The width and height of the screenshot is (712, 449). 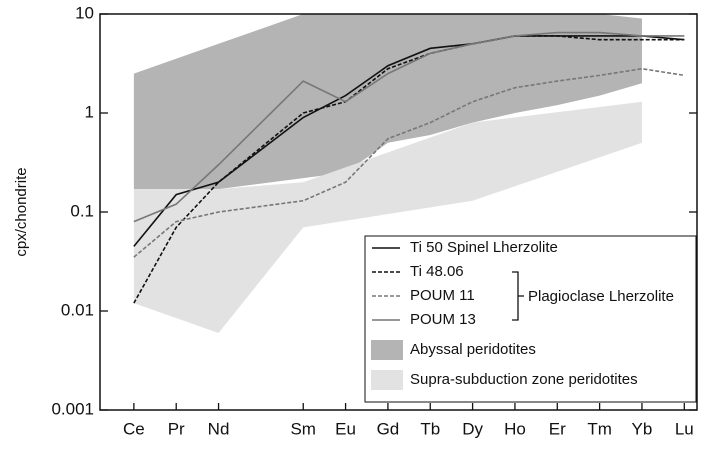 I want to click on x-tick-label: Gd, so click(x=388, y=428).